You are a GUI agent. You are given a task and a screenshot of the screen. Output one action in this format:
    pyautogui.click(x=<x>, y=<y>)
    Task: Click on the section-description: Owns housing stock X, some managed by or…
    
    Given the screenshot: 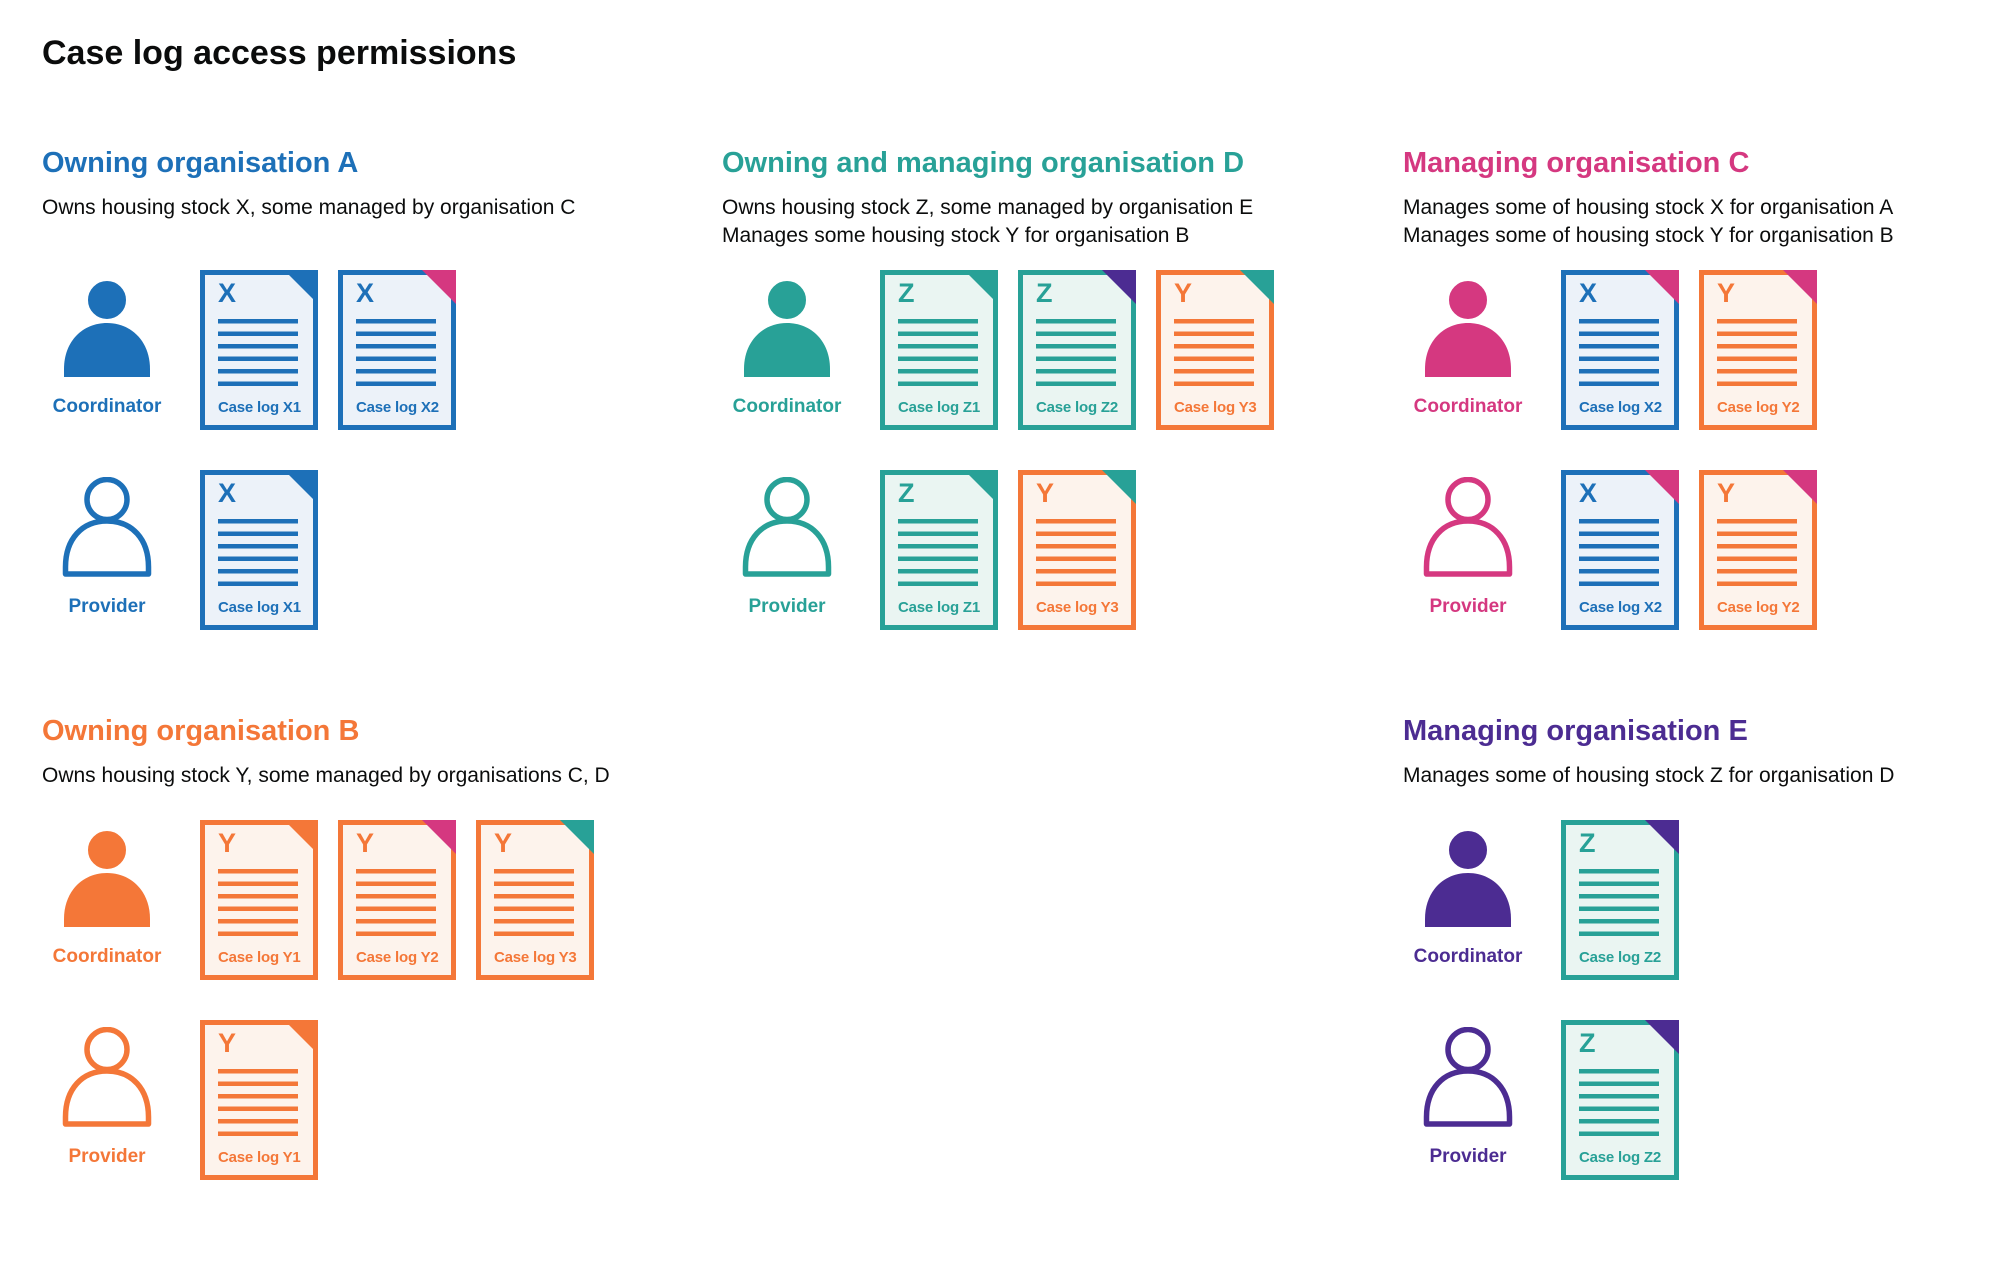 What is the action you would take?
    pyautogui.click(x=308, y=208)
    